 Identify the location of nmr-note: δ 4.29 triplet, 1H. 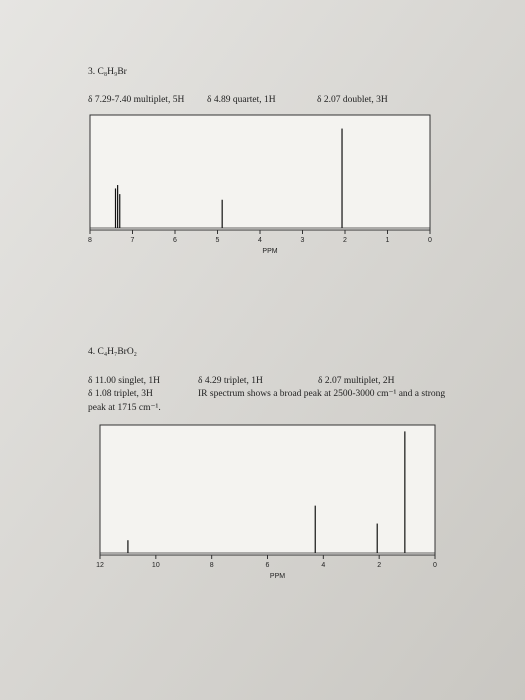
(230, 381).